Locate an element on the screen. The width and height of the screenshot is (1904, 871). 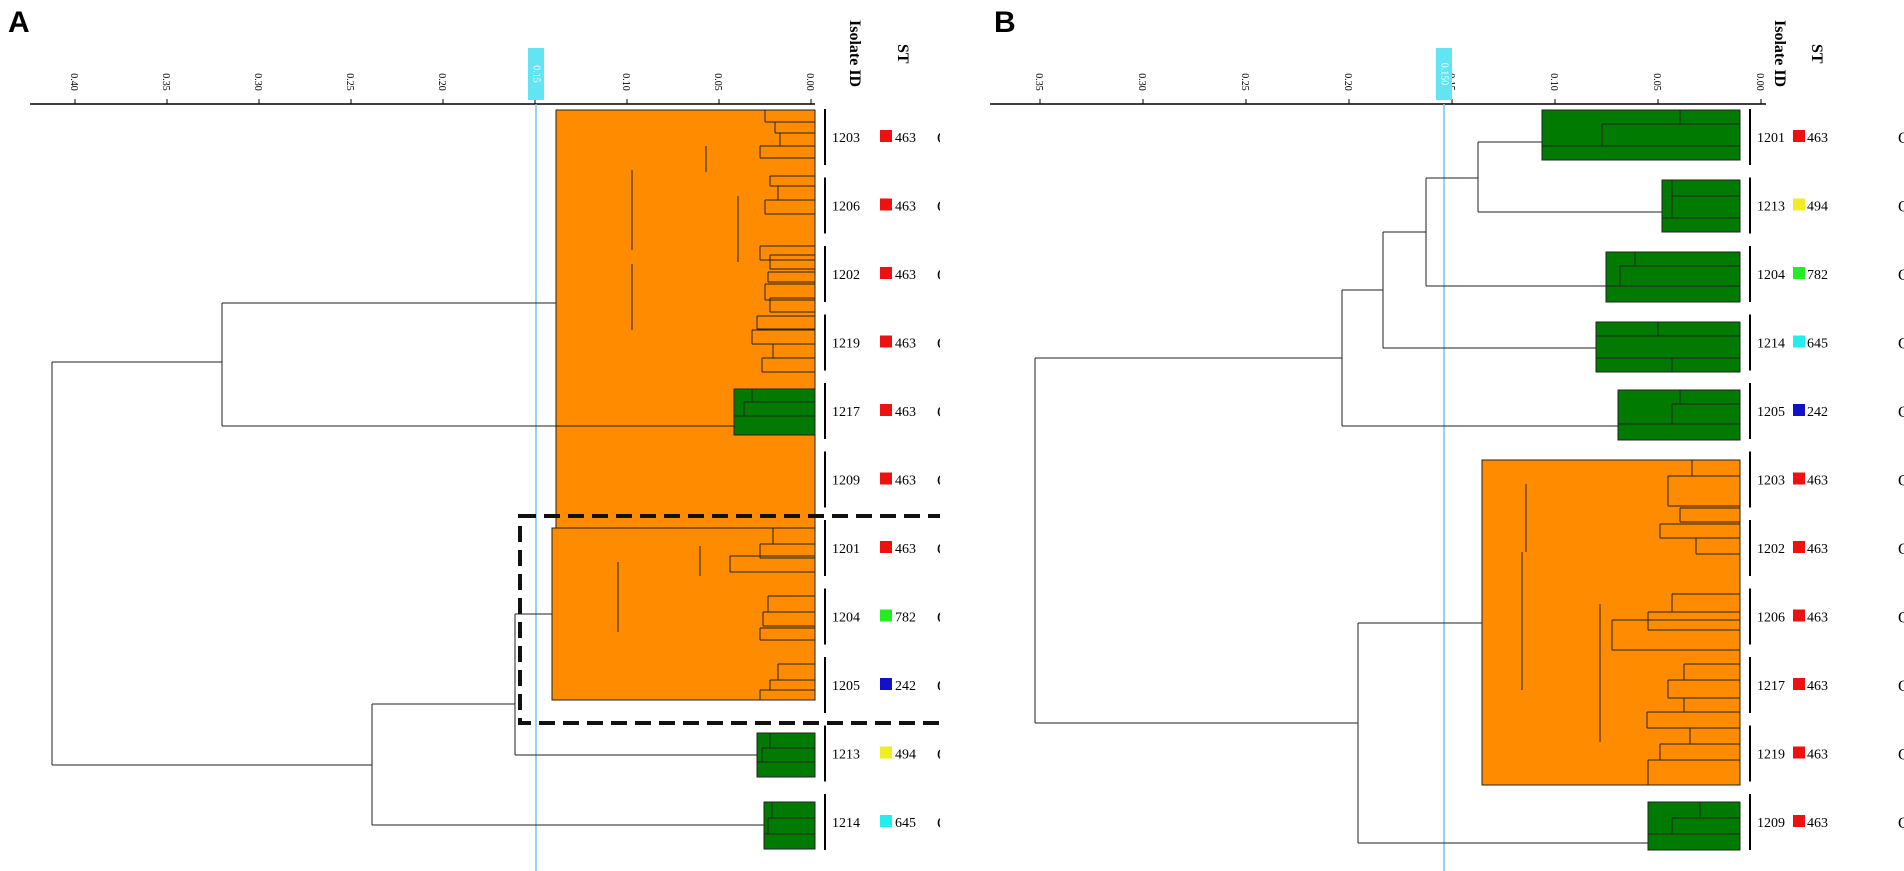
isolate-row: 1203 463 G3 is located at coordinates (1826, 479).